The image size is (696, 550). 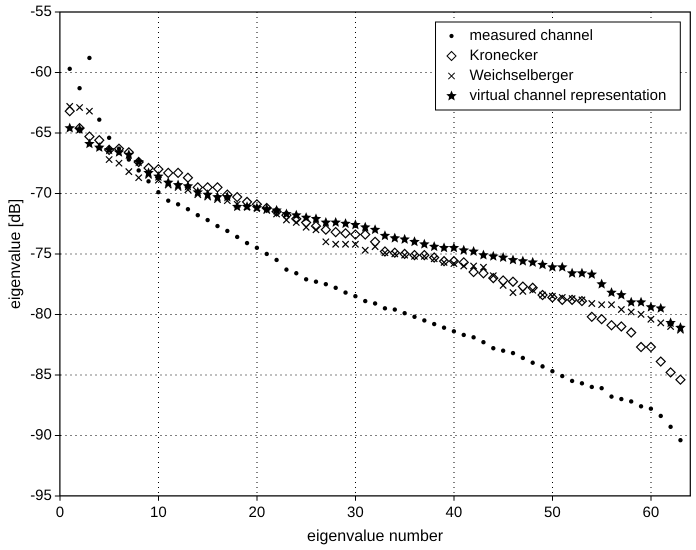 What do you see at coordinates (257, 512) in the screenshot?
I see `x-tick-label: 20` at bounding box center [257, 512].